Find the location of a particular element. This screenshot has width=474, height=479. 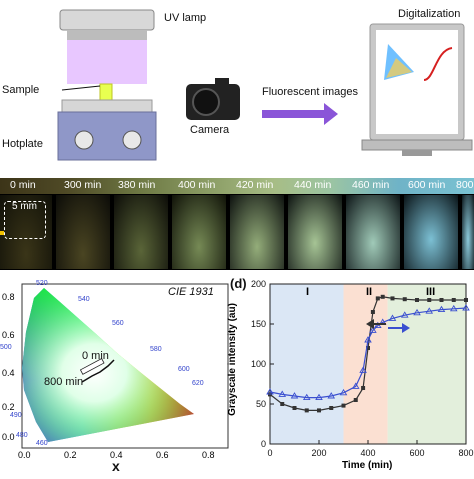

y-tick-label: 100 is located at coordinates (258, 364).